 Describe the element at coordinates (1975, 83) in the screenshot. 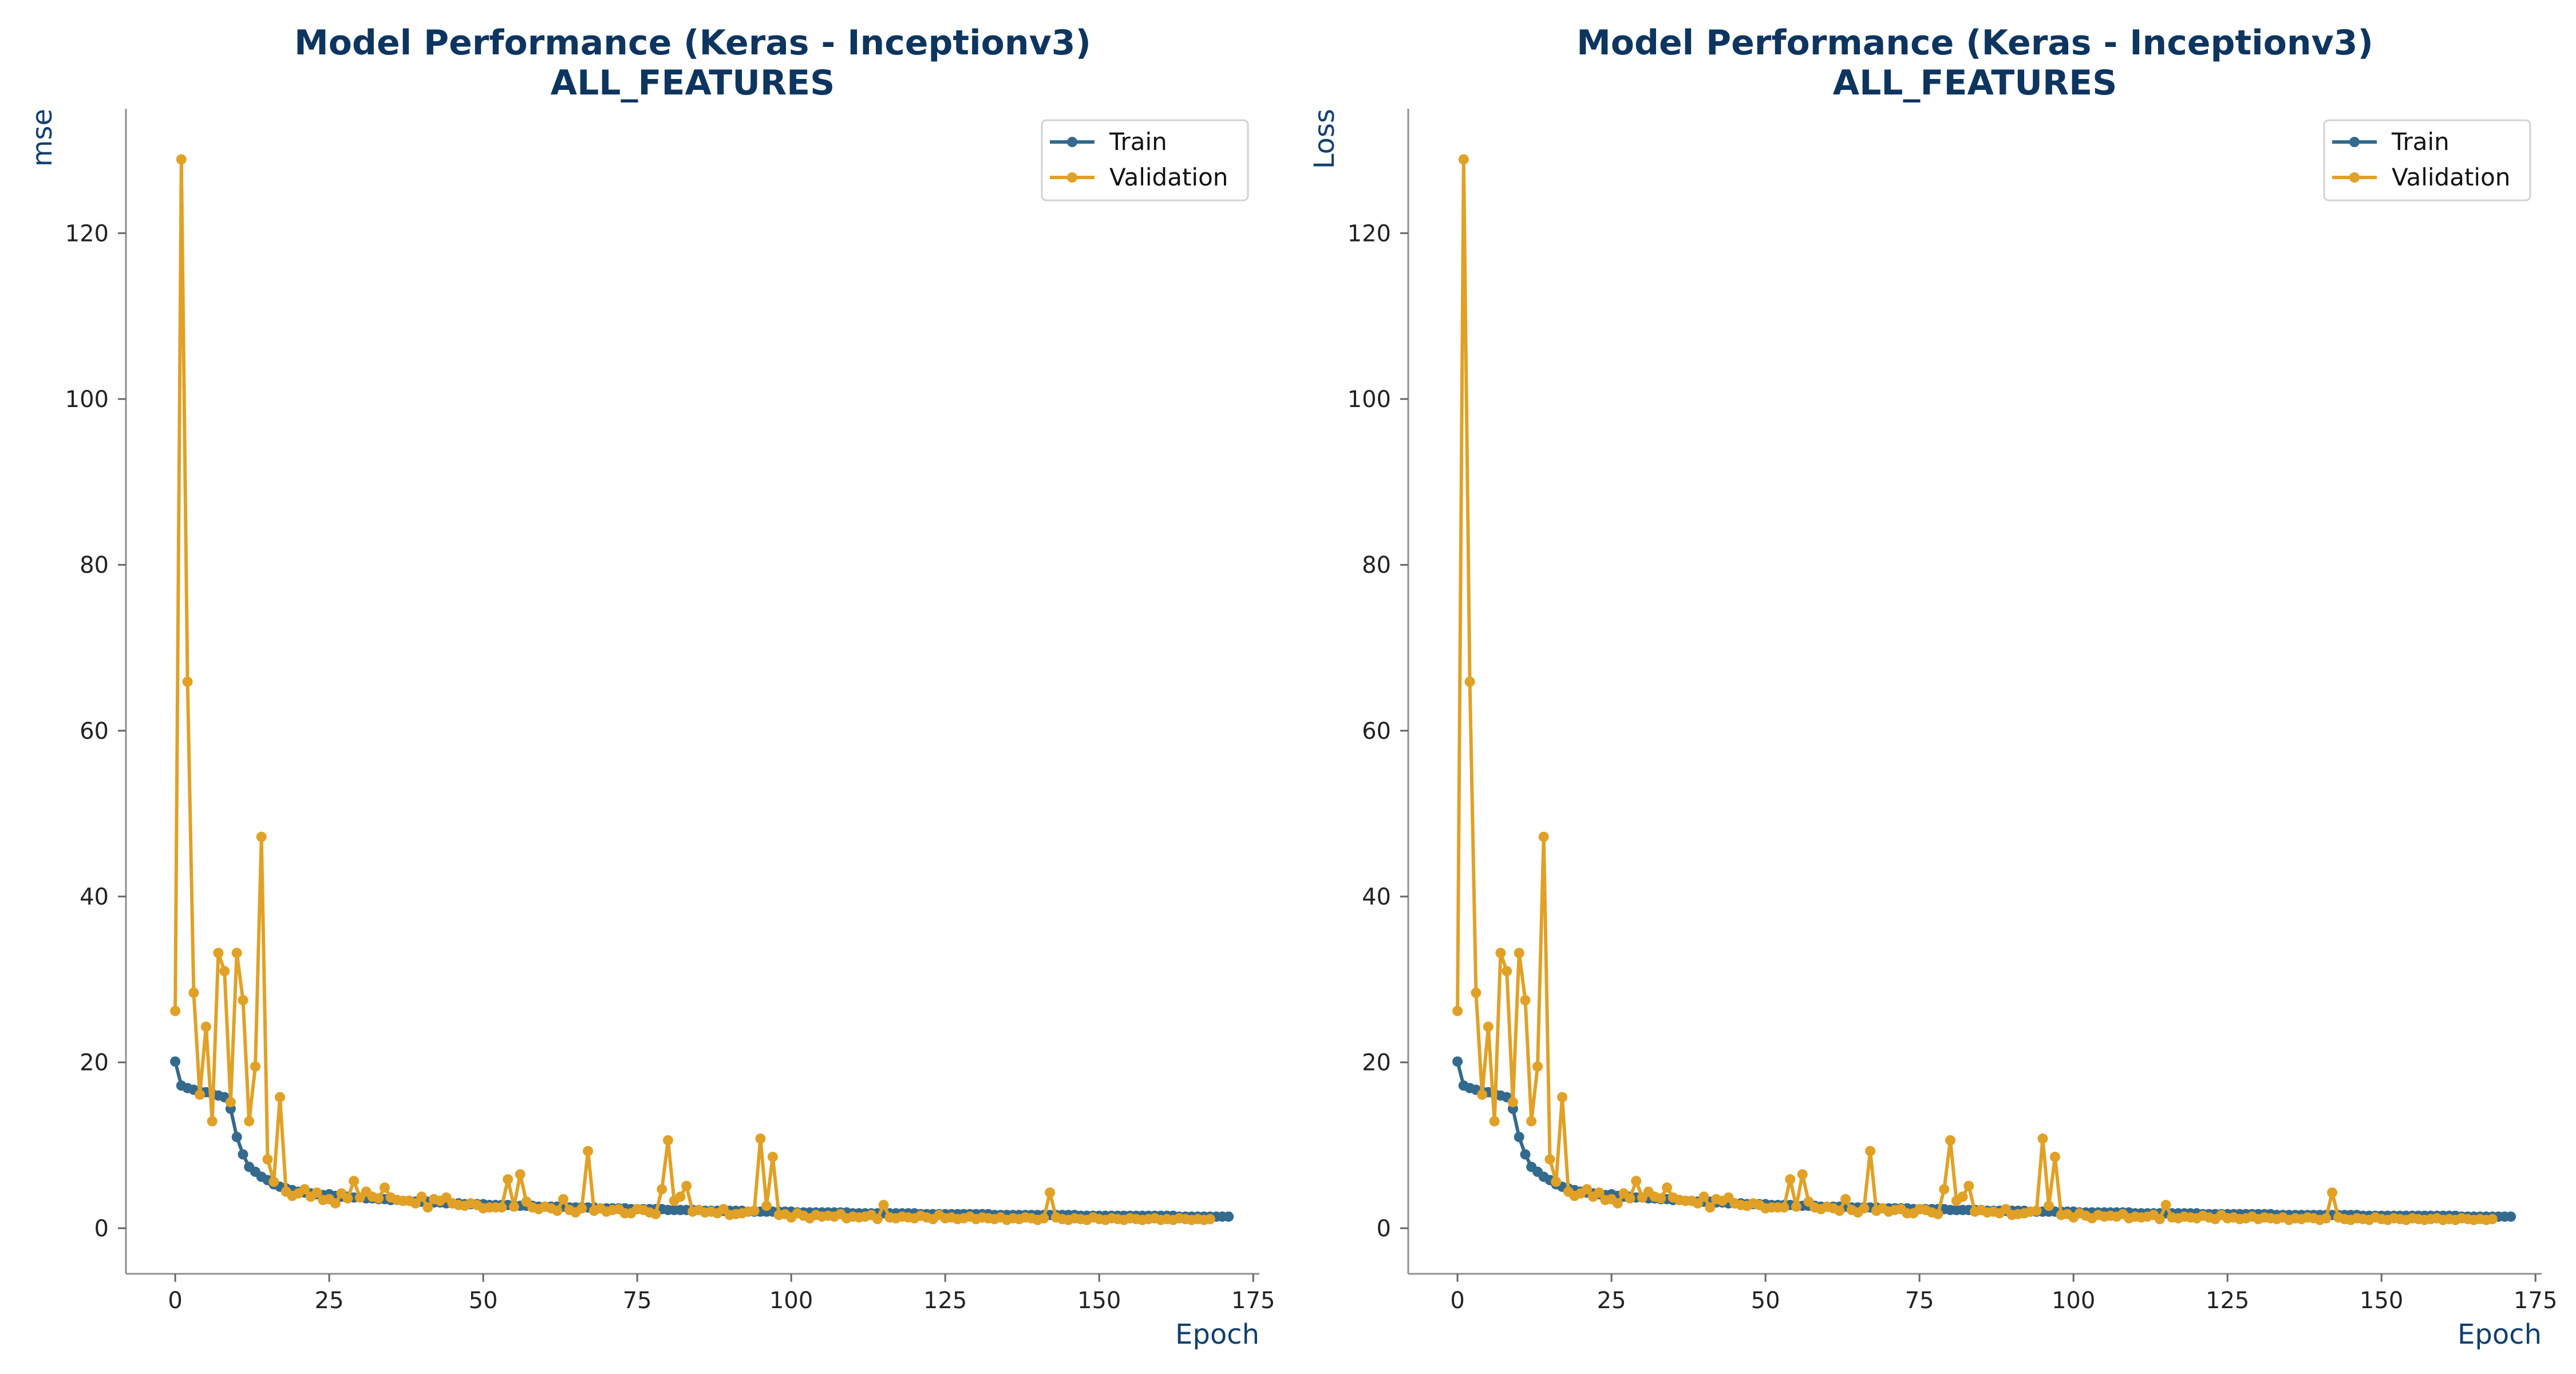

I see `chart-title-line-2: ALL_FEATURES` at that location.